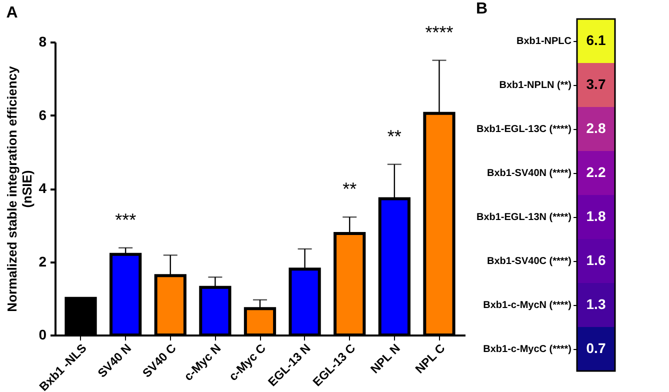  Describe the element at coordinates (596, 304) in the screenshot. I see `data-label: 1.3` at that location.